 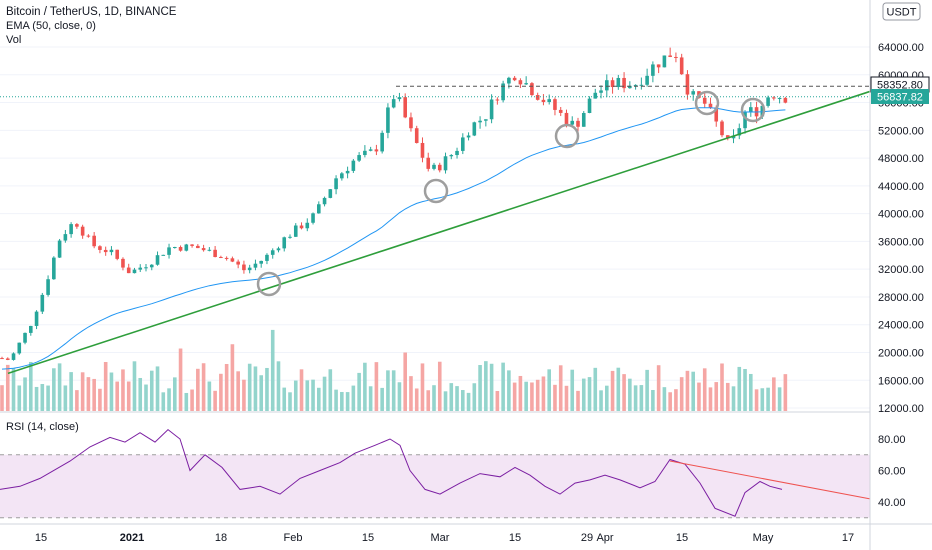 What do you see at coordinates (91, 12) in the screenshot?
I see `symbol-title: Bitcoin / TetherUS, 1D, BINANCE` at bounding box center [91, 12].